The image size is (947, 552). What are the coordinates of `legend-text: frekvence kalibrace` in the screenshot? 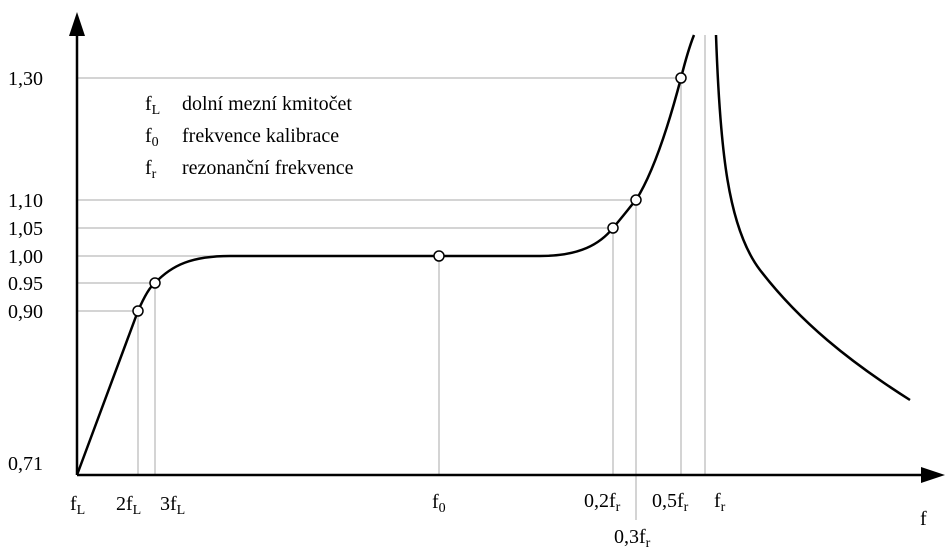 It's located at (260, 136).